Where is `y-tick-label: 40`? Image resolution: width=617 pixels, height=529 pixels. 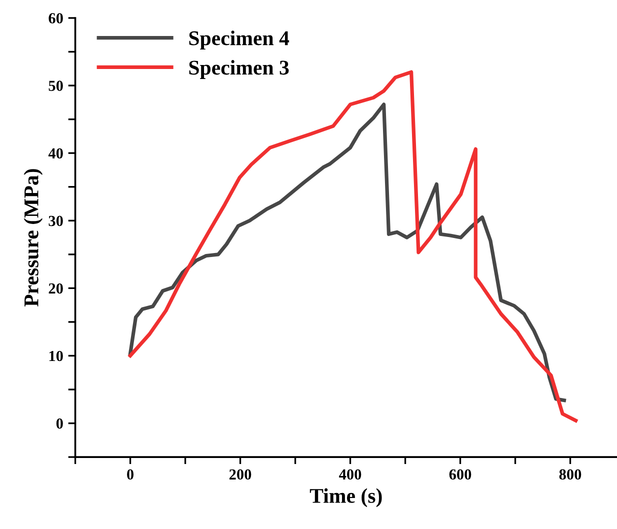
y-tick-label: 40 is located at coordinates (55, 153).